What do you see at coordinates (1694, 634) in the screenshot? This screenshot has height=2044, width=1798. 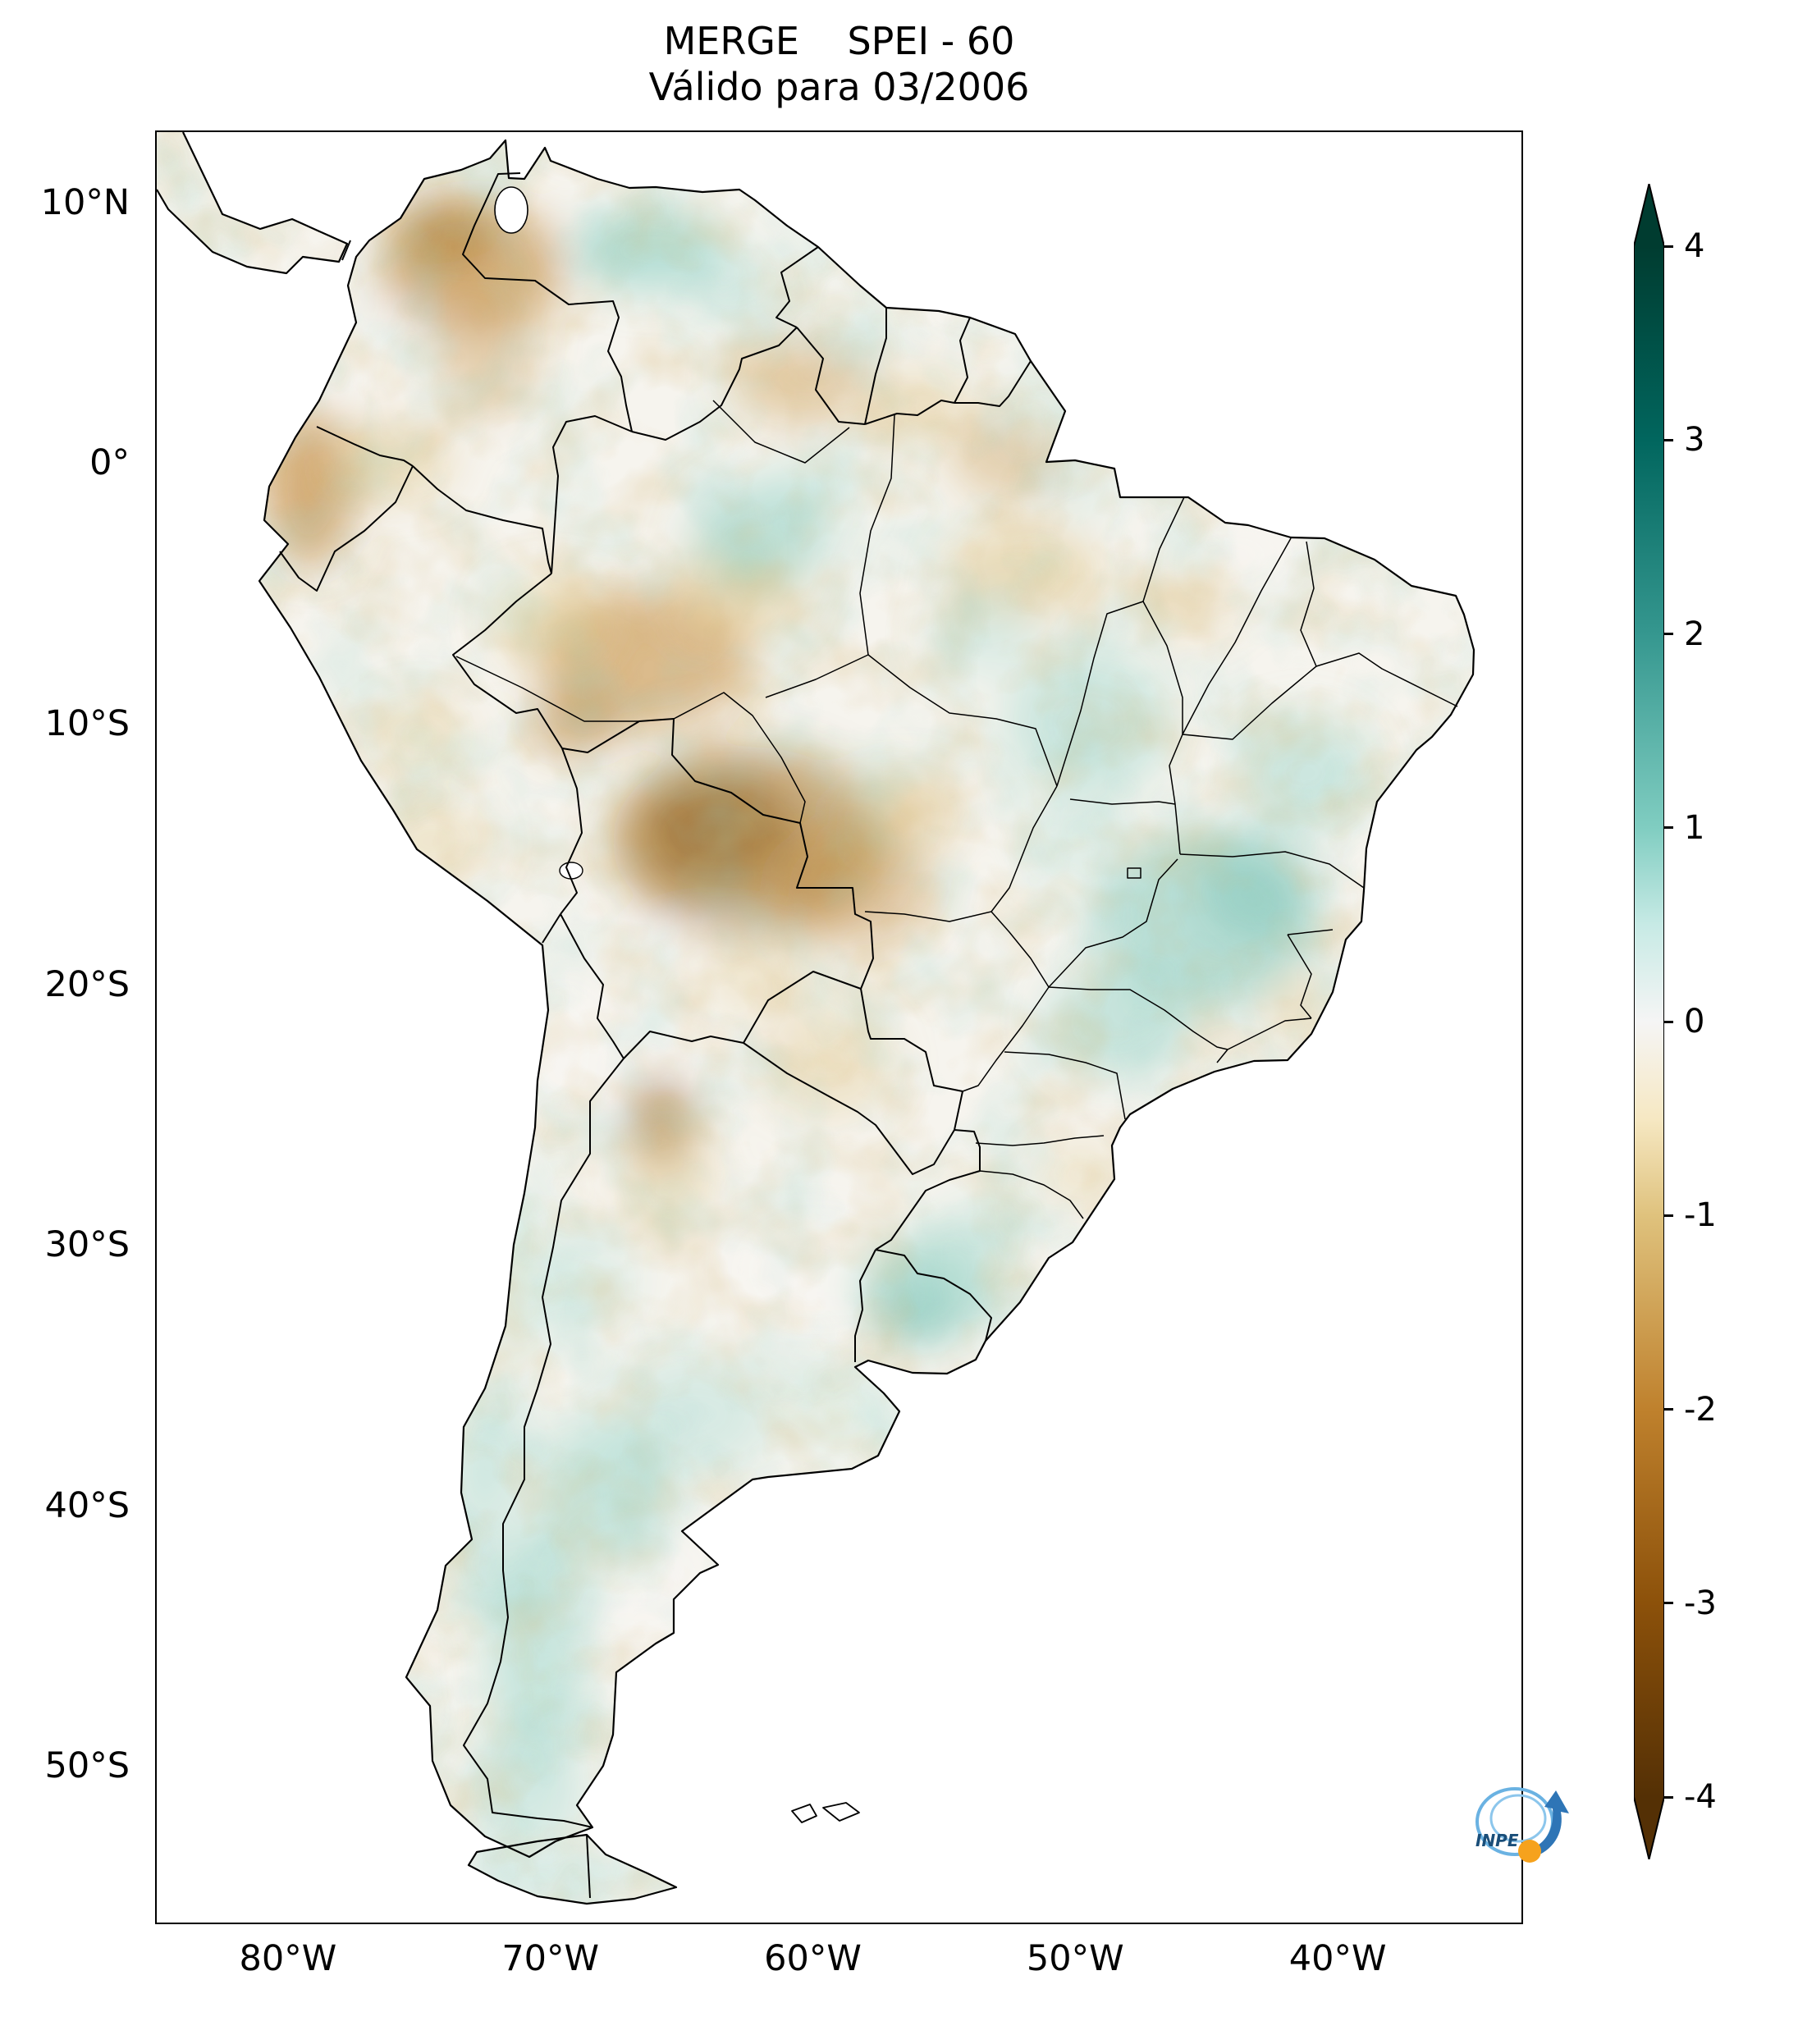 I see `colorbar-tick-label: 2` at bounding box center [1694, 634].